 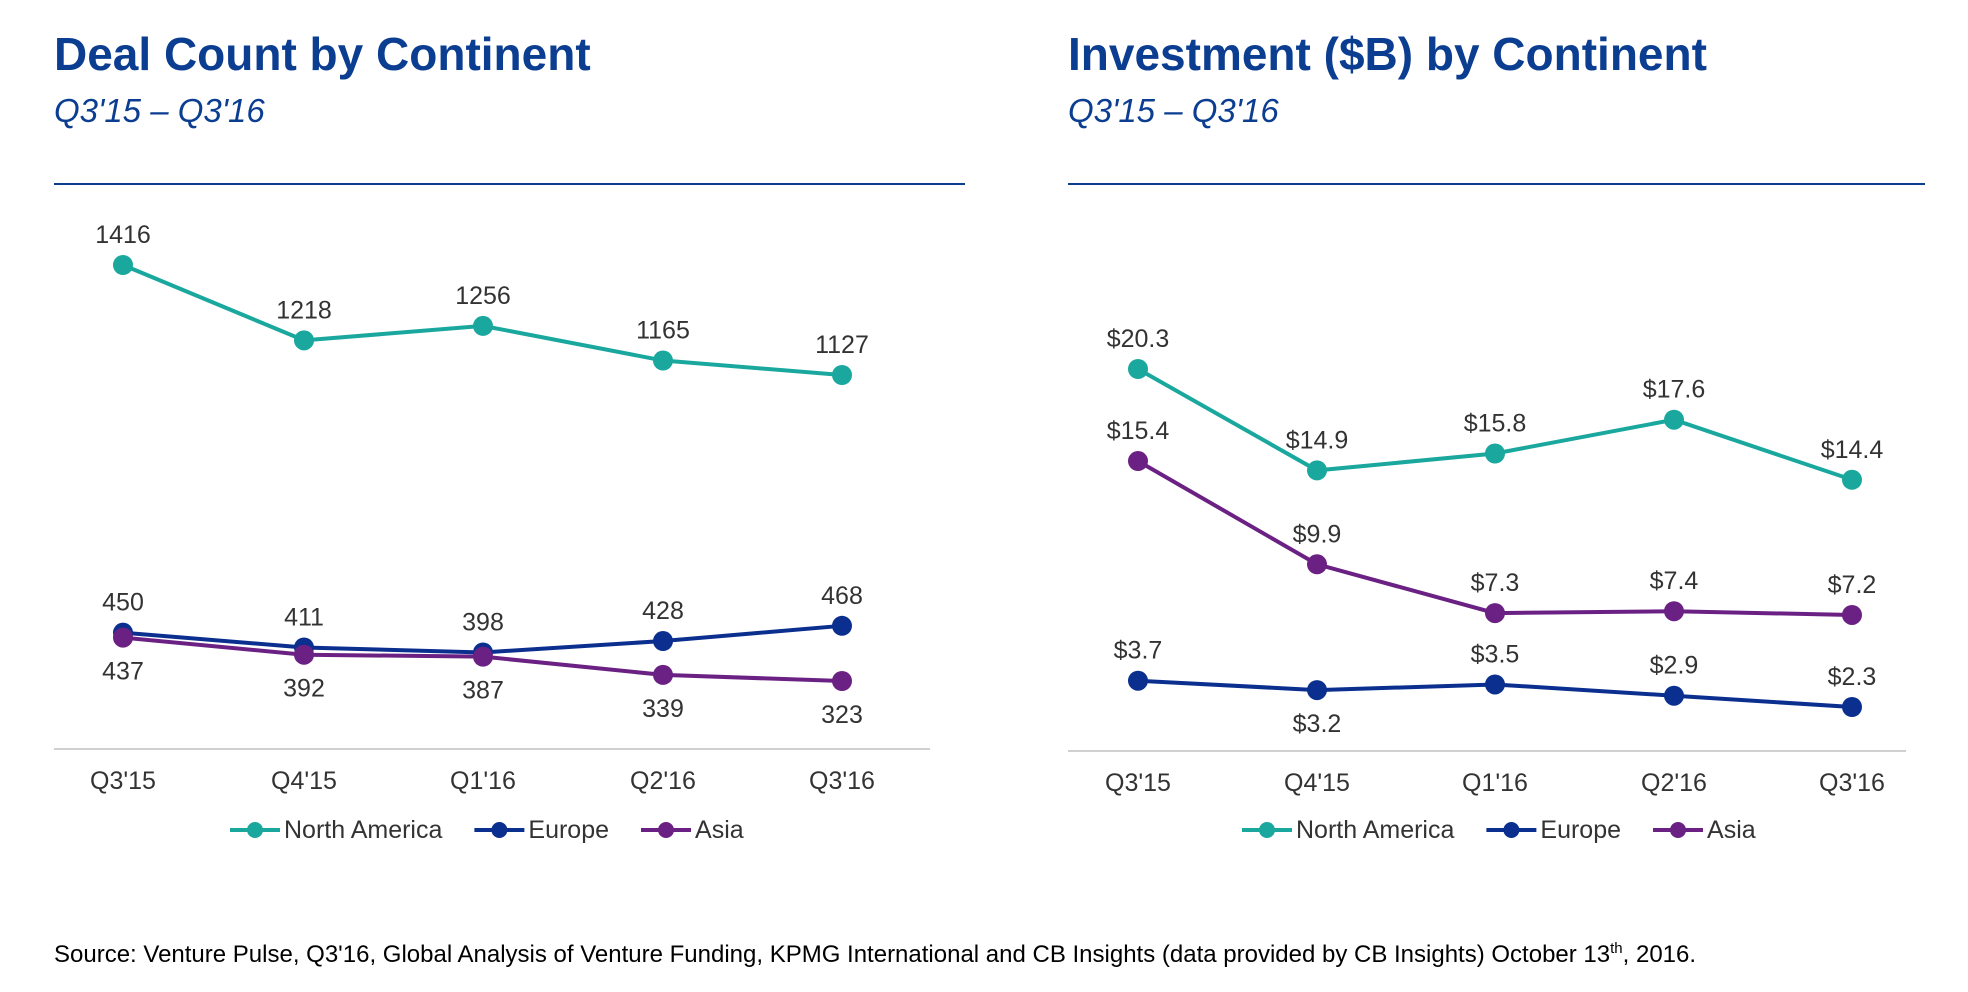 What do you see at coordinates (1138, 651) in the screenshot?
I see `data-label: $3.7` at bounding box center [1138, 651].